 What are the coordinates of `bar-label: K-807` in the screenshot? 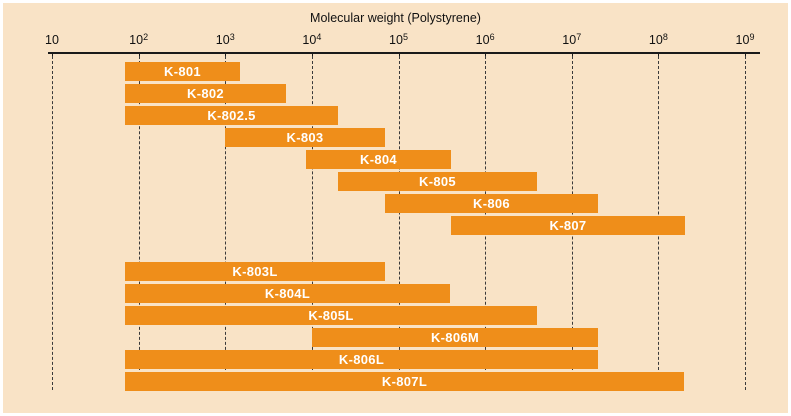 It's located at (568, 225).